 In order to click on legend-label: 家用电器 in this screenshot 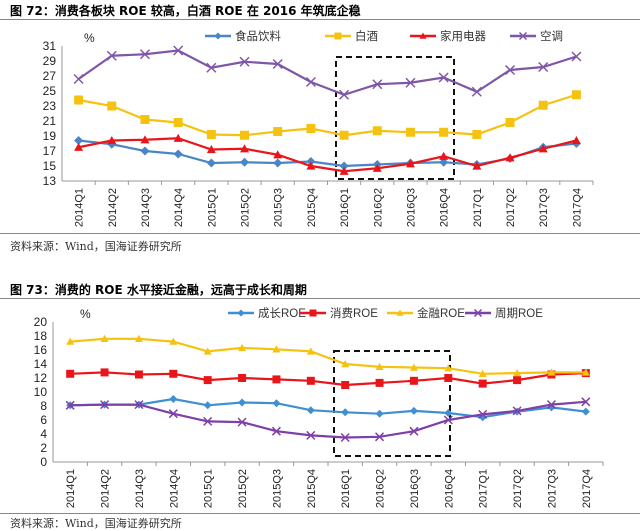, I will do `click(463, 36)`.